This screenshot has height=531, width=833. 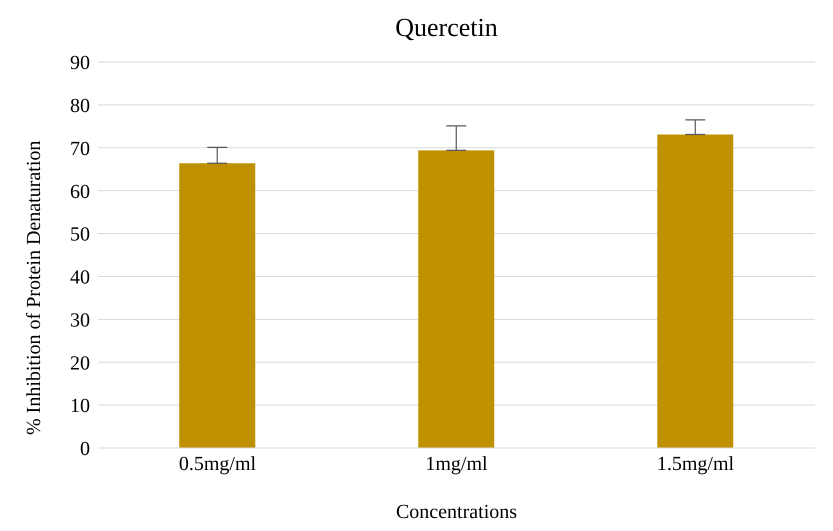 I want to click on chart-title: Quercetin, so click(x=446, y=28).